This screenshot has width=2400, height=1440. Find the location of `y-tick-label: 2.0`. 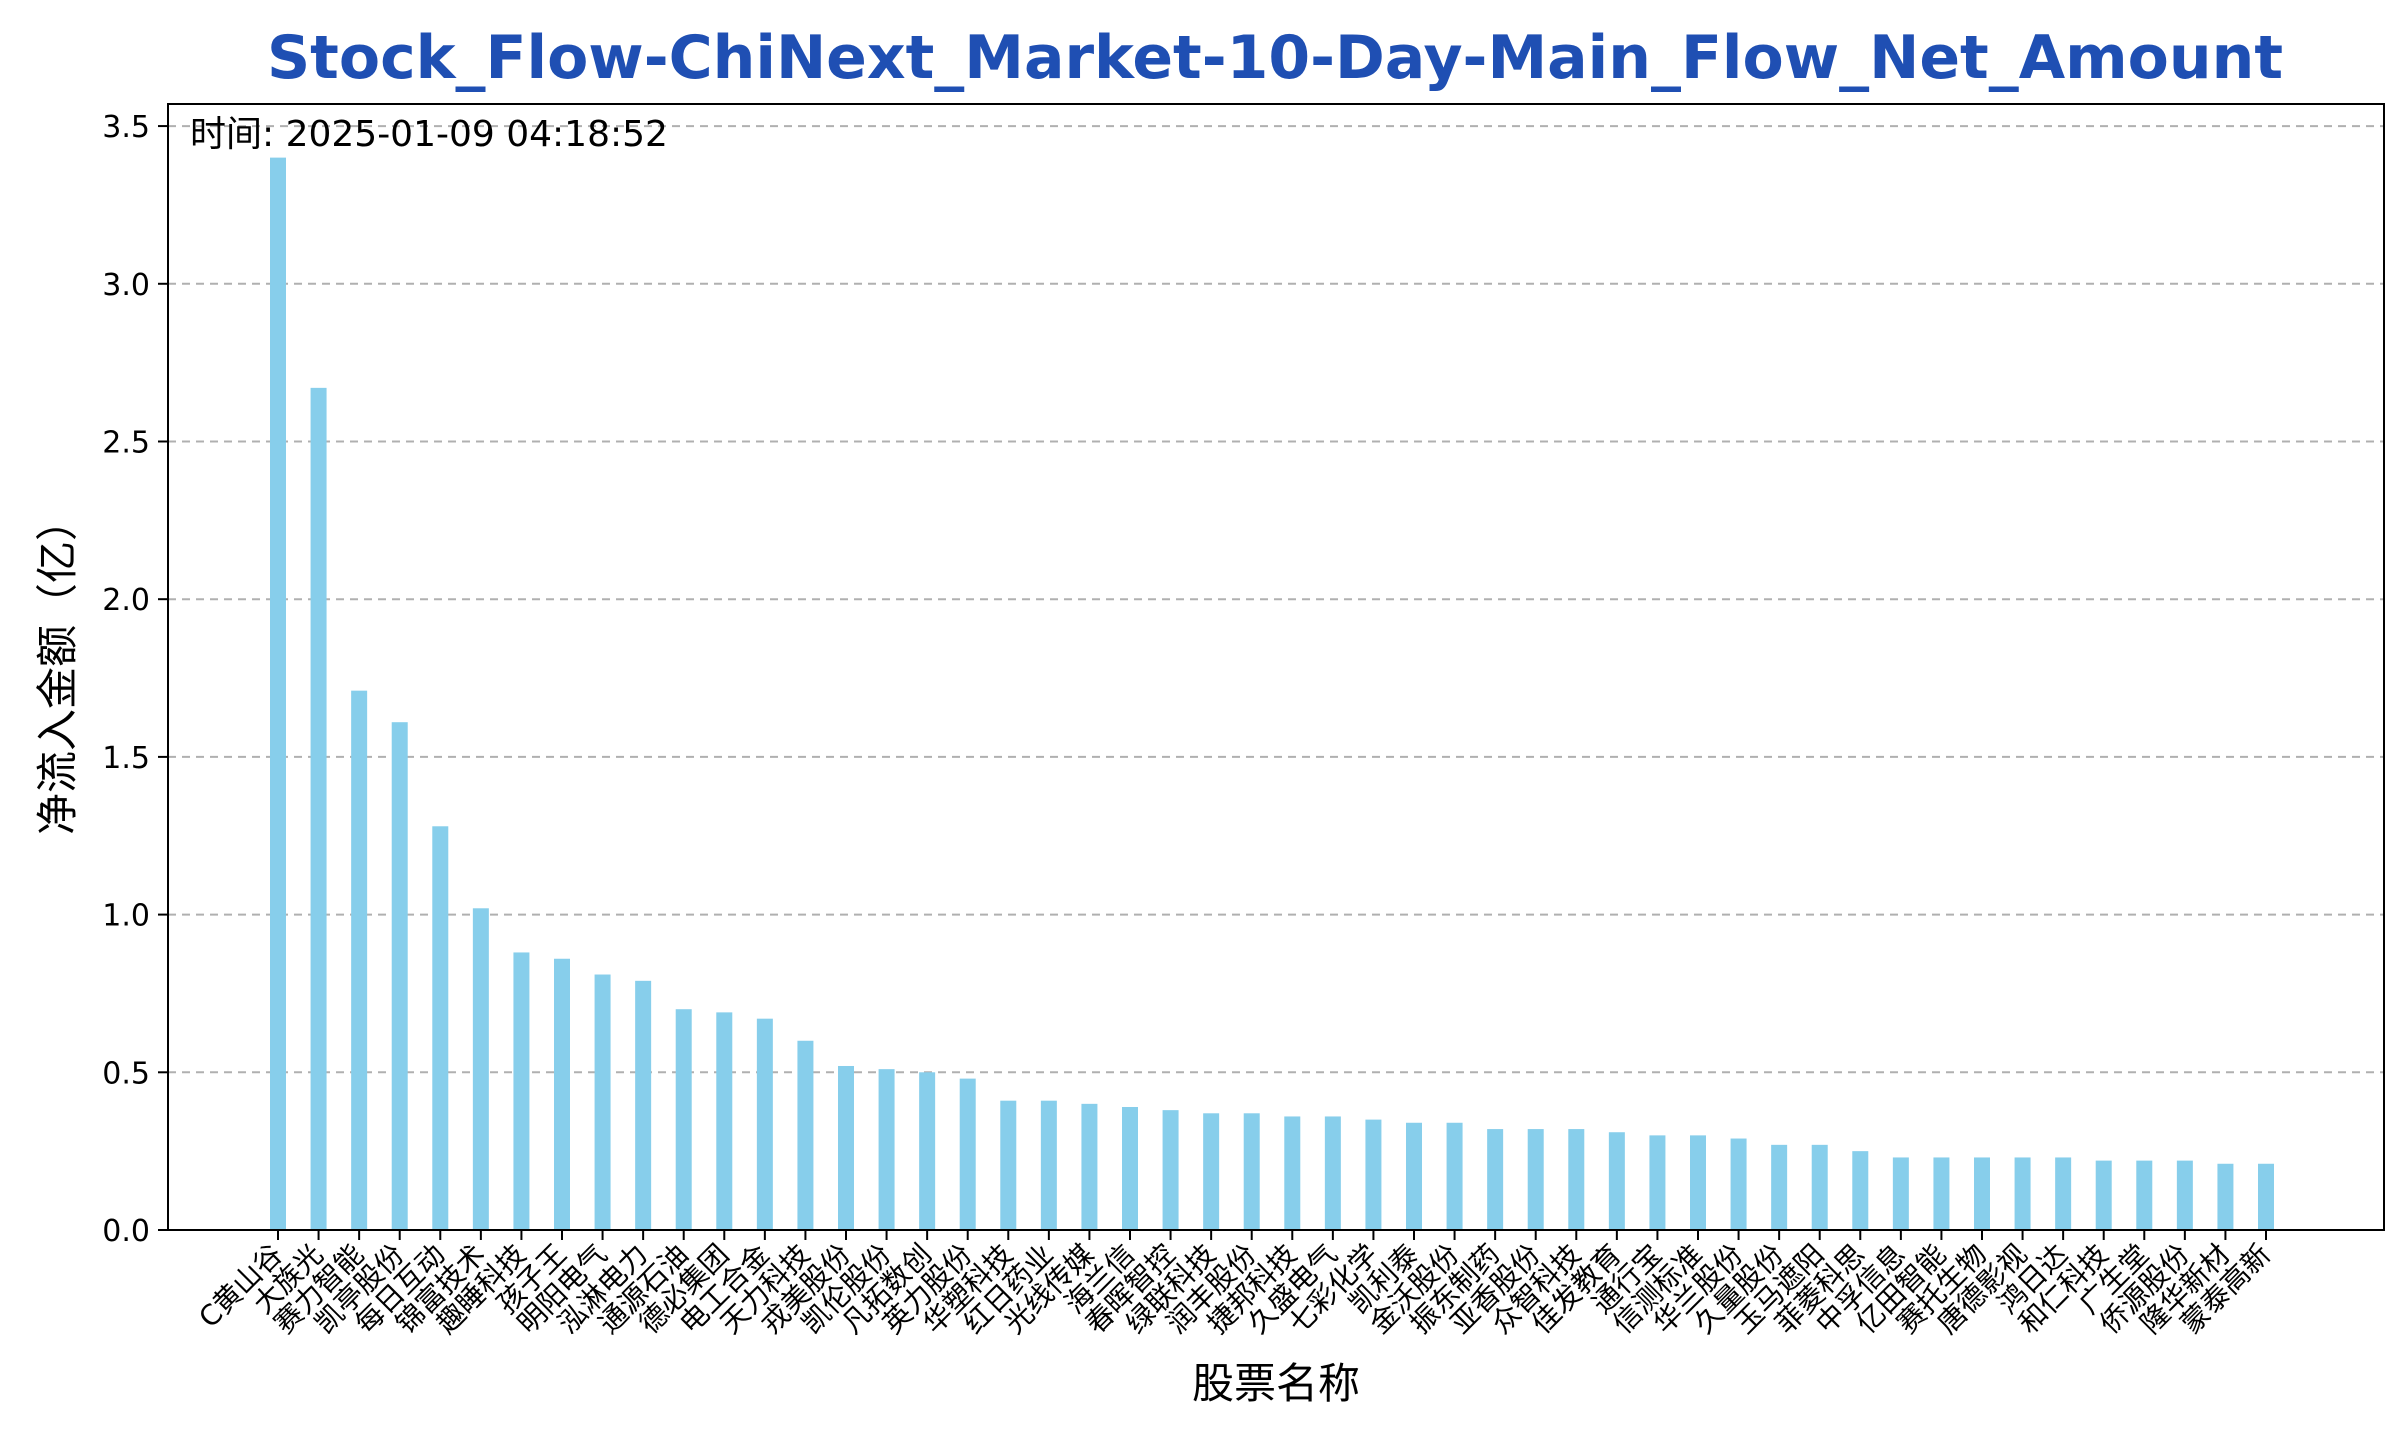

y-tick-label: 2.0 is located at coordinates (126, 600).